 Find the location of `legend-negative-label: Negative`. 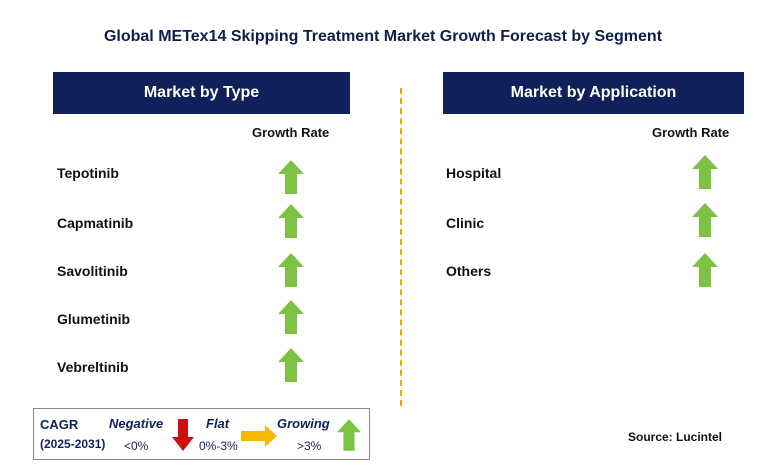

legend-negative-label: Negative is located at coordinates (136, 423).